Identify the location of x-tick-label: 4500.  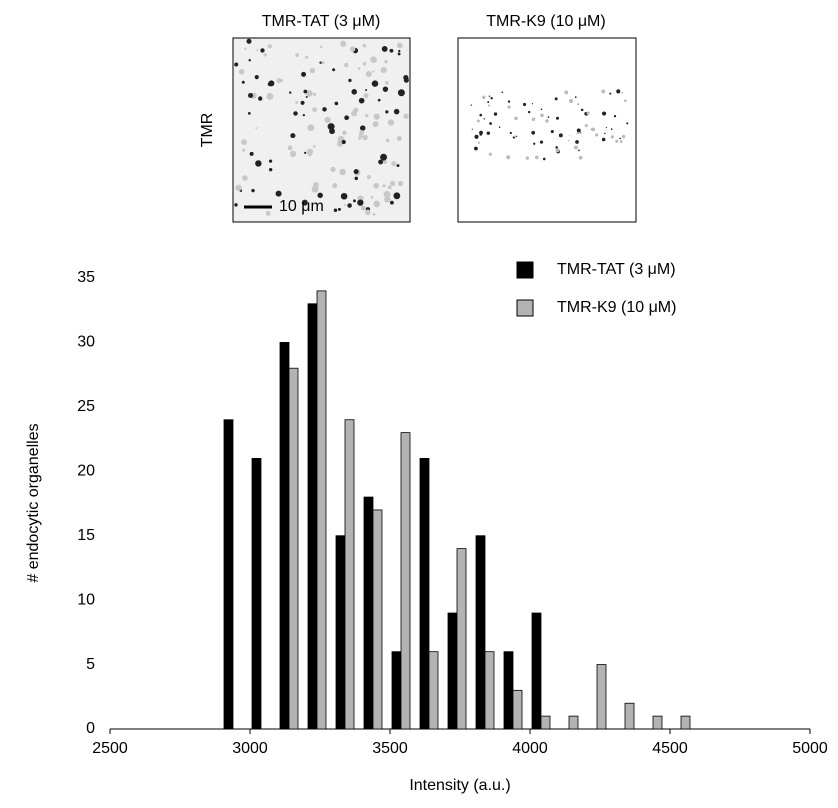
(670, 748).